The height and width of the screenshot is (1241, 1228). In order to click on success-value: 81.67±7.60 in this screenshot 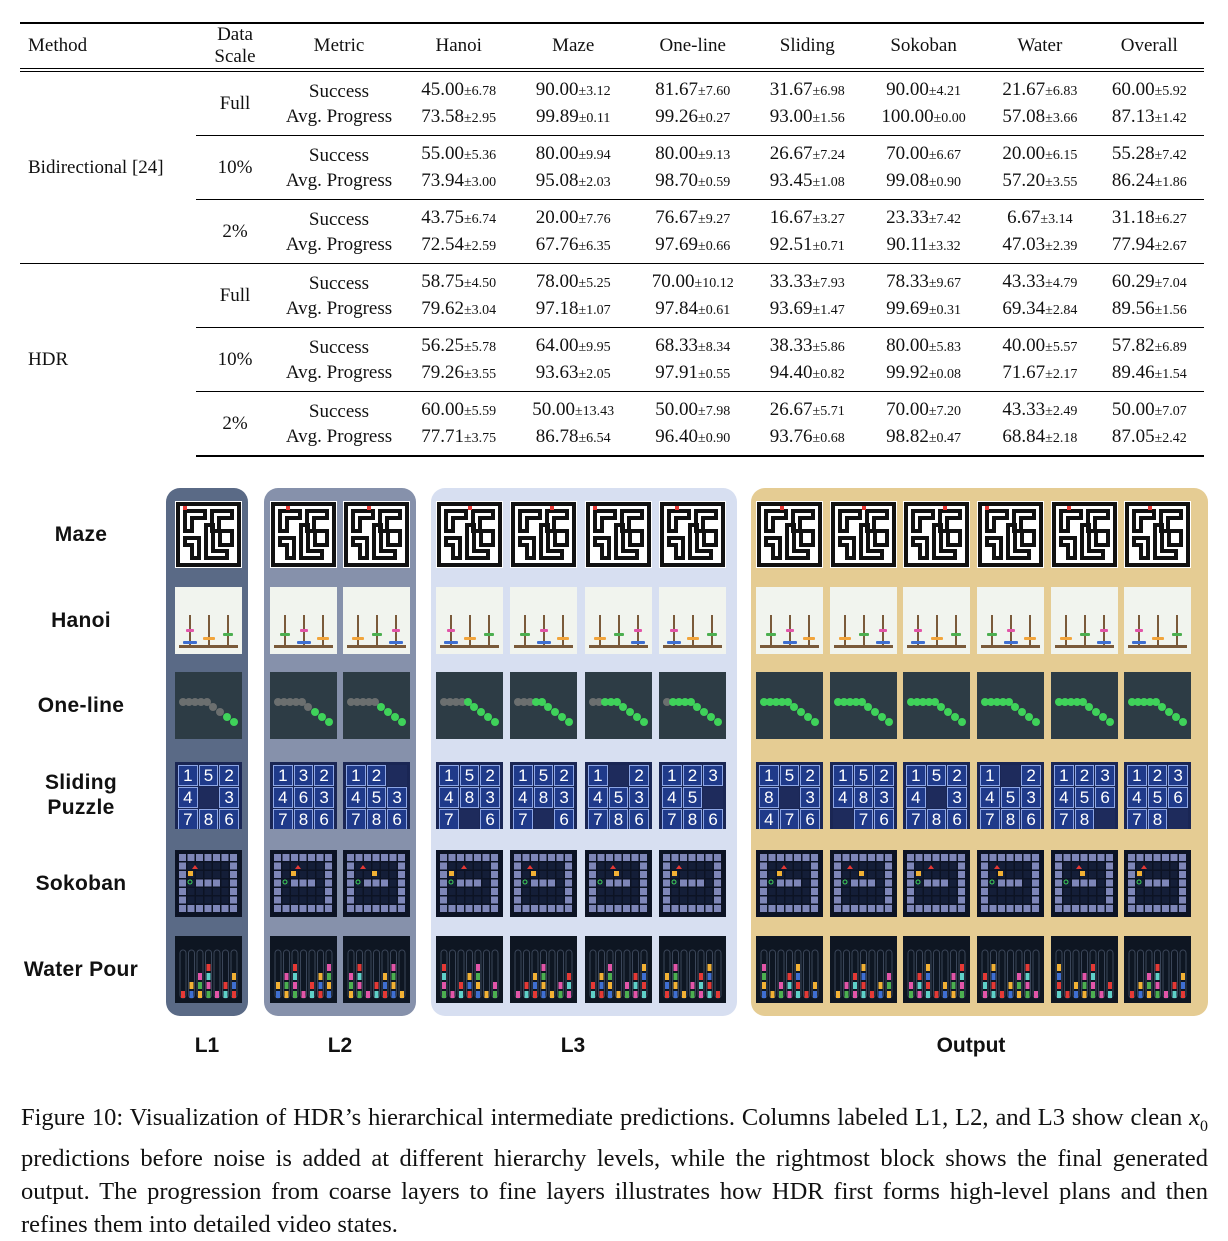, I will do `click(693, 90)`.